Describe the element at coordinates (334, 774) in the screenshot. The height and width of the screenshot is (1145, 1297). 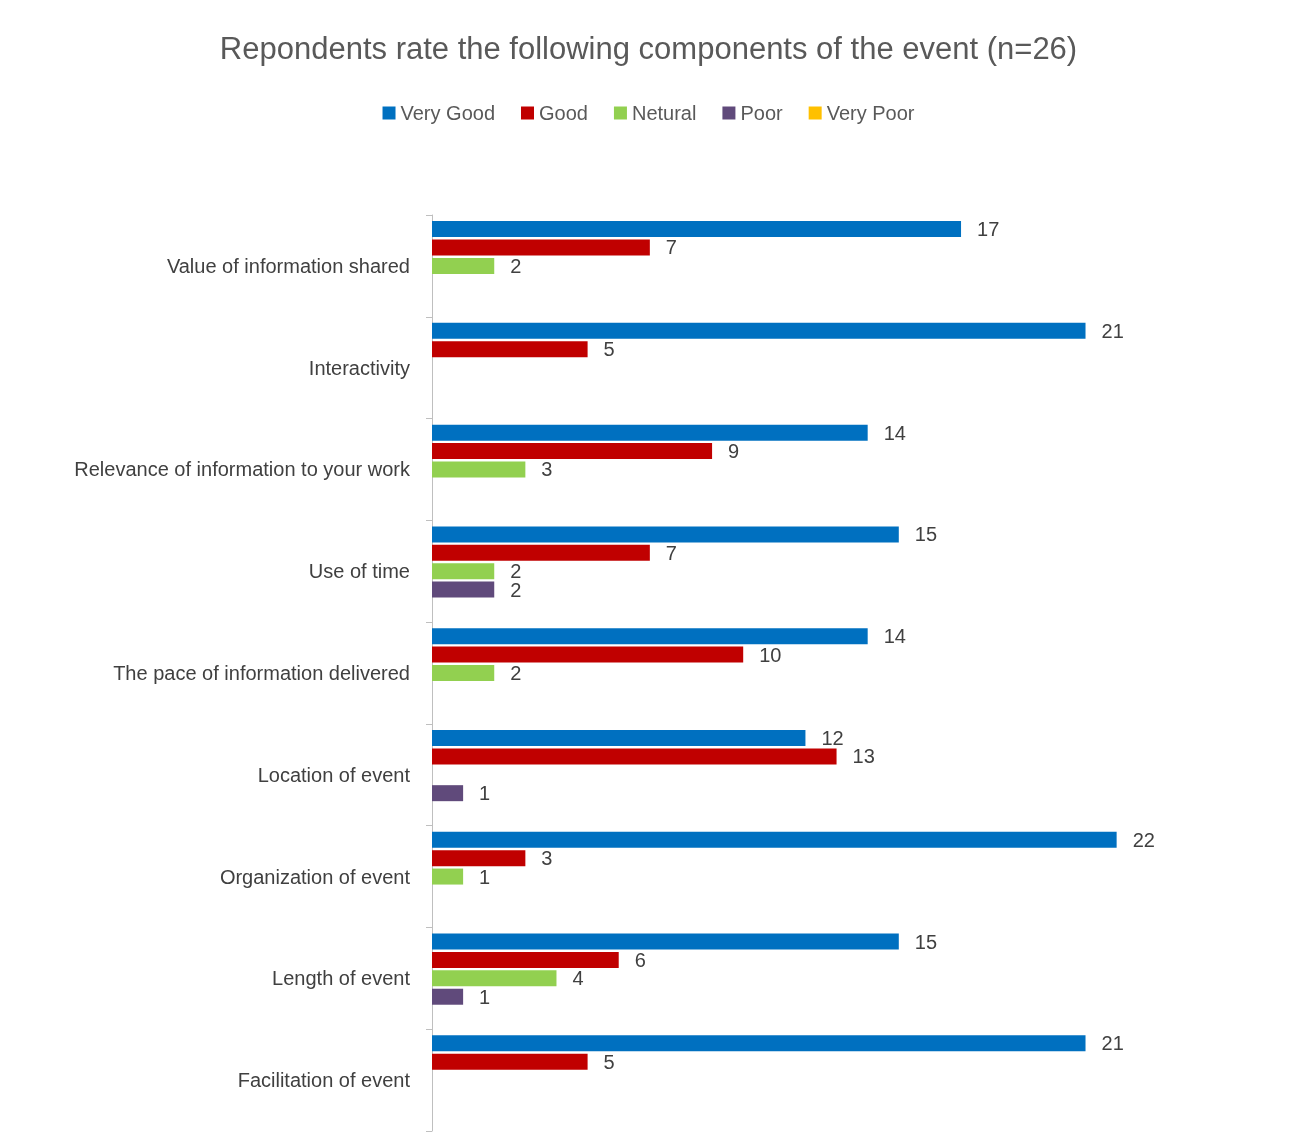
I see `y-tick-label: Location of event` at that location.